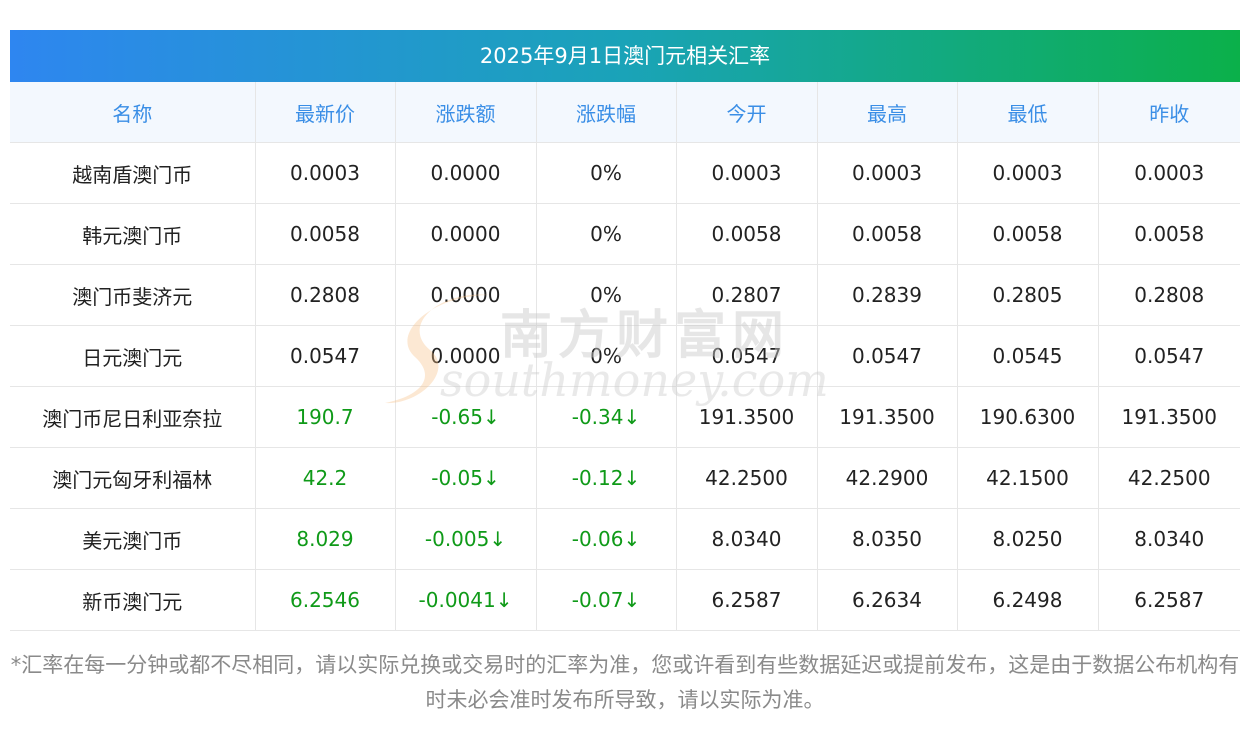 This screenshot has height=733, width=1250. Describe the element at coordinates (747, 417) in the screenshot. I see `cell-open: 191.3500` at that location.